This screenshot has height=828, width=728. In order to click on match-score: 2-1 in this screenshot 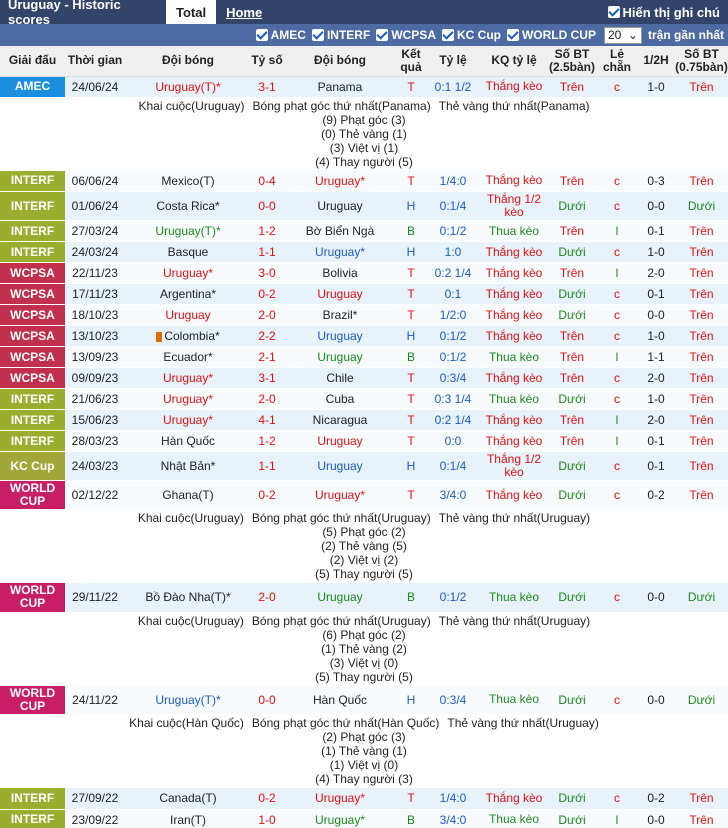, I will do `click(267, 357)`.